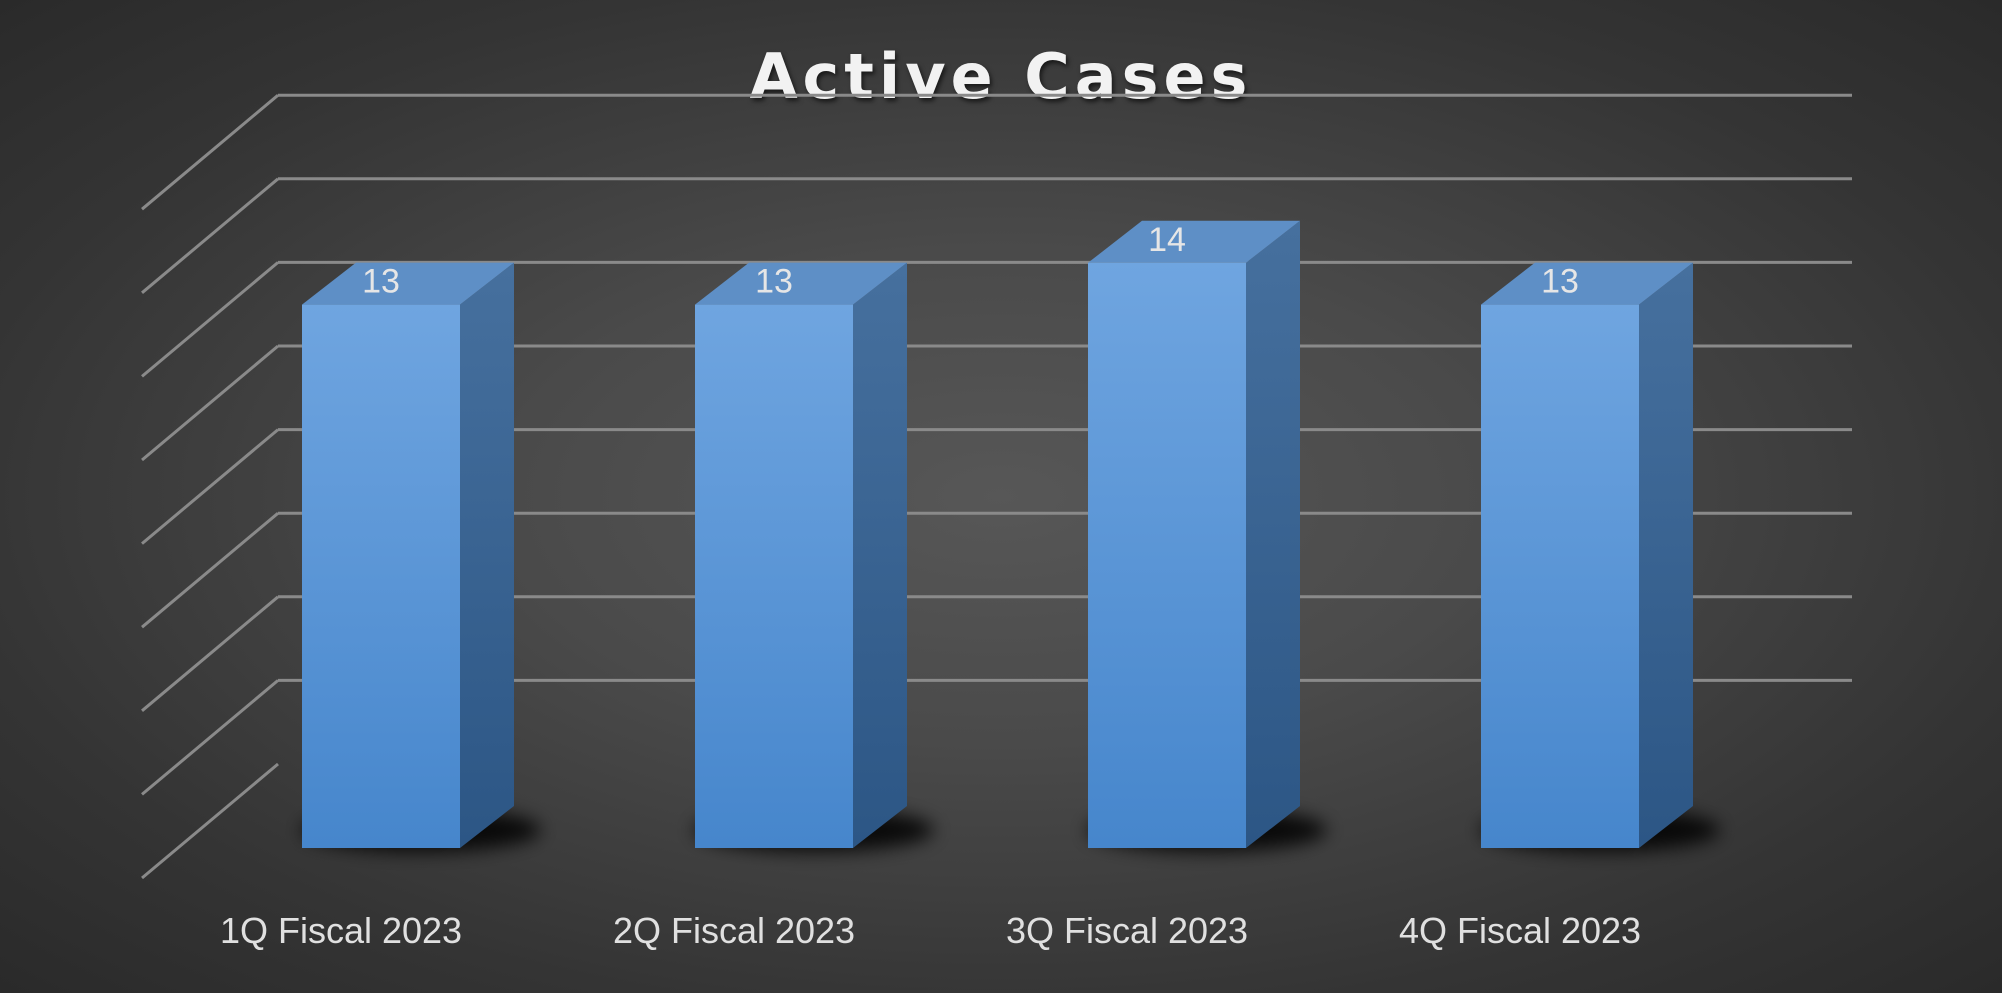  I want to click on data-labels: 13 13 14 13, so click(970, 261).